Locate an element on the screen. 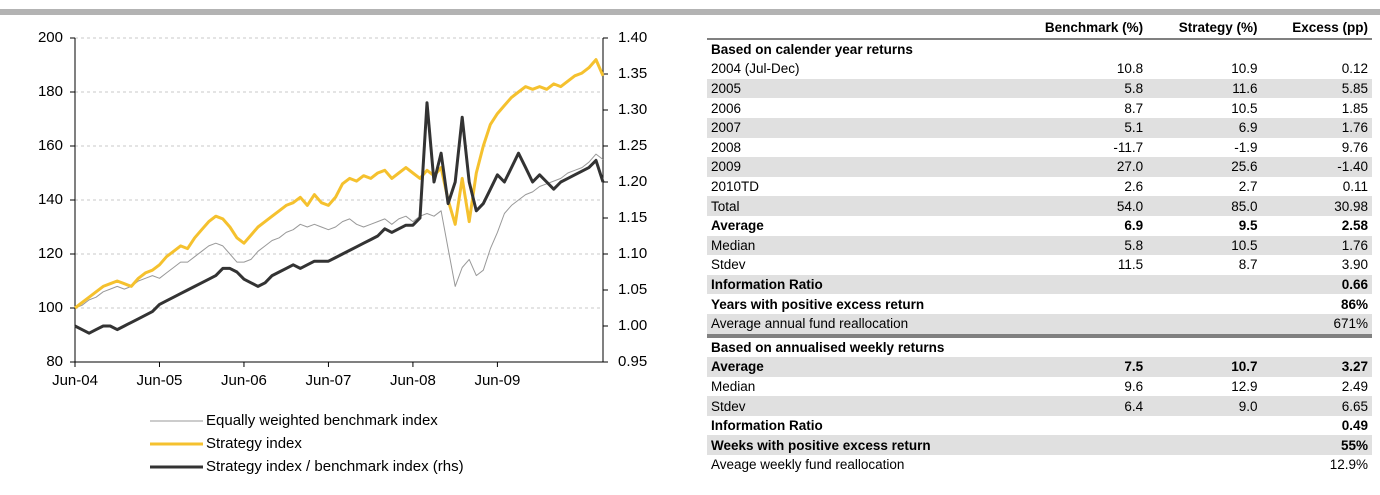 The image size is (1380, 495). y-tick-label: 80 is located at coordinates (54, 361).